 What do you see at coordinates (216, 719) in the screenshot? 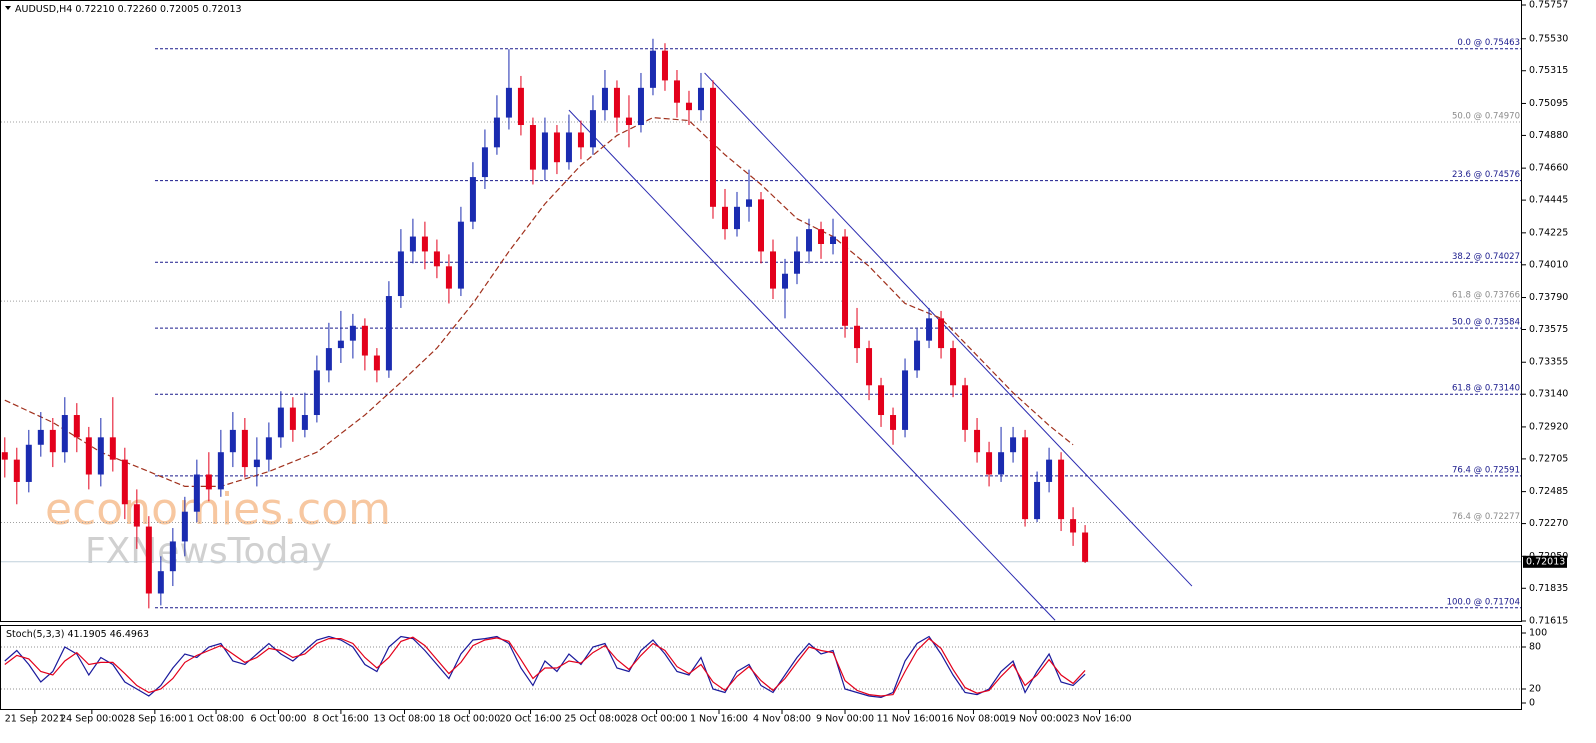
I see `x-tick-label: 1 Oct 08:00` at bounding box center [216, 719].